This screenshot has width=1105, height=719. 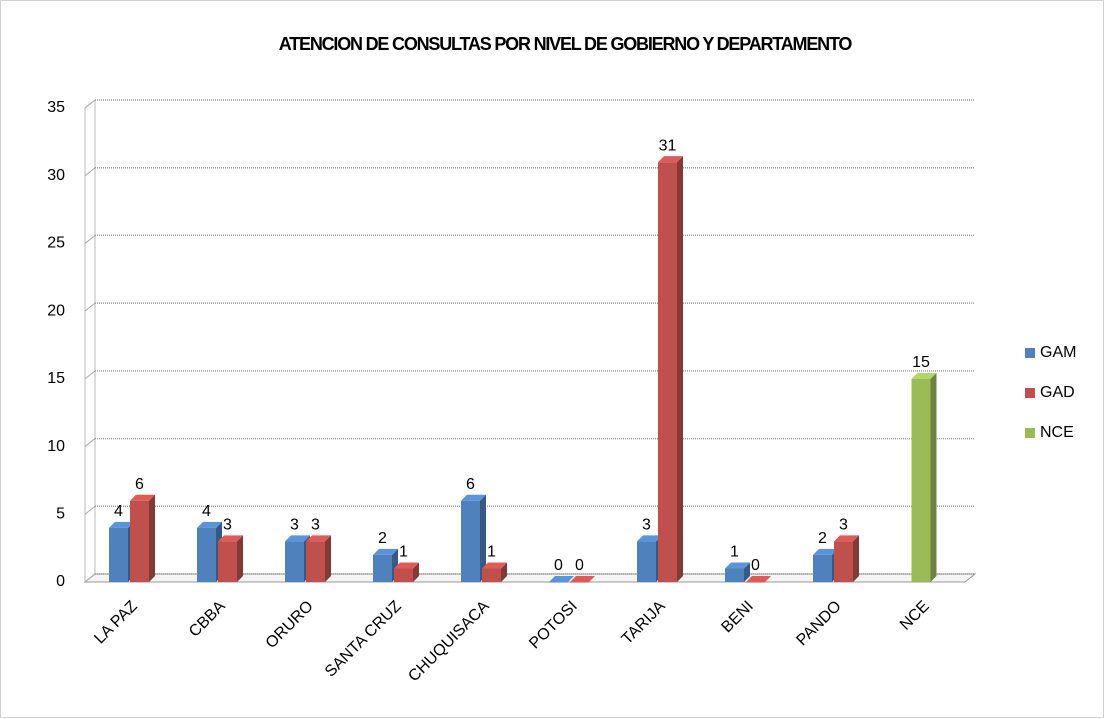 What do you see at coordinates (668, 145) in the screenshot?
I see `data-label: 31` at bounding box center [668, 145].